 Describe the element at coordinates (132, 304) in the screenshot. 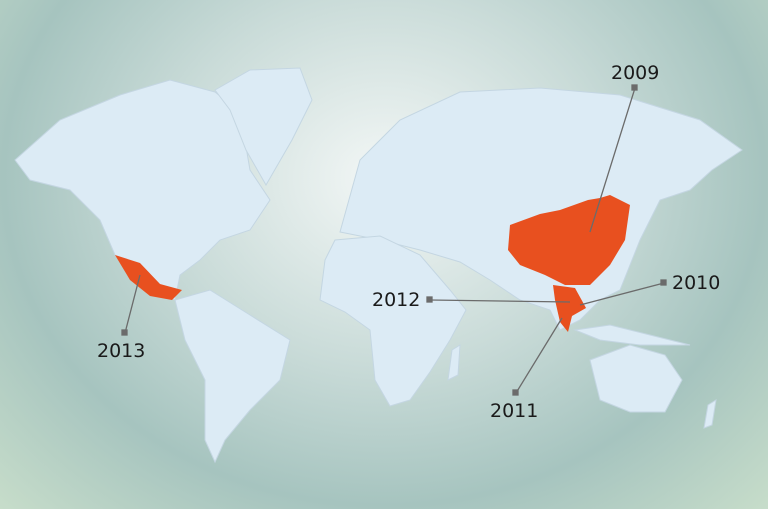

I see `leader-2013` at that location.